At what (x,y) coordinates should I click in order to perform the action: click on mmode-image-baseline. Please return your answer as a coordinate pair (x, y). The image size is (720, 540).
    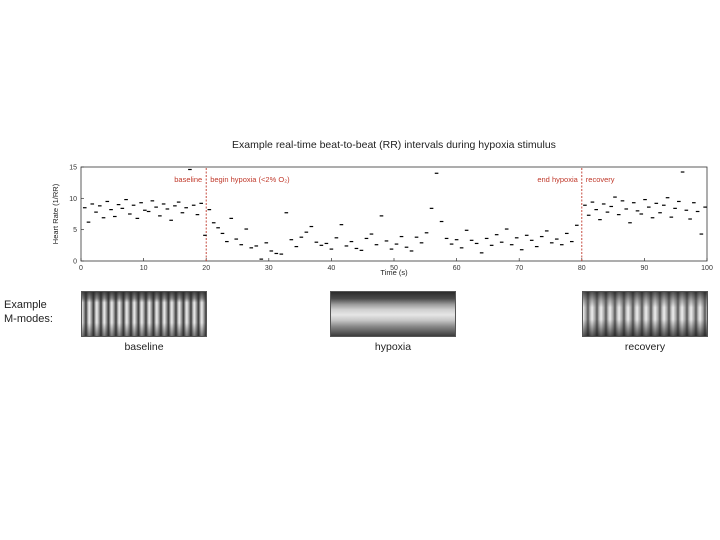
    Looking at the image, I should click on (144, 314).